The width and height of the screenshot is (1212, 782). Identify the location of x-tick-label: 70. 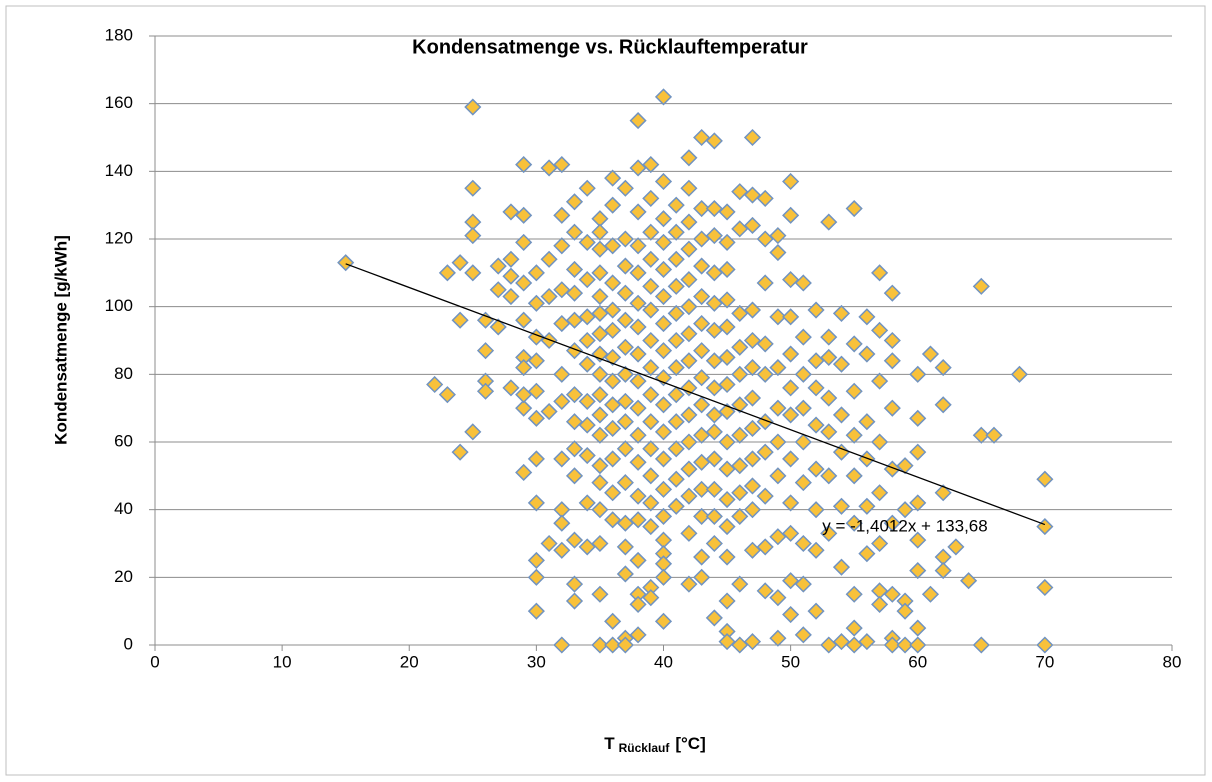
(1044, 661).